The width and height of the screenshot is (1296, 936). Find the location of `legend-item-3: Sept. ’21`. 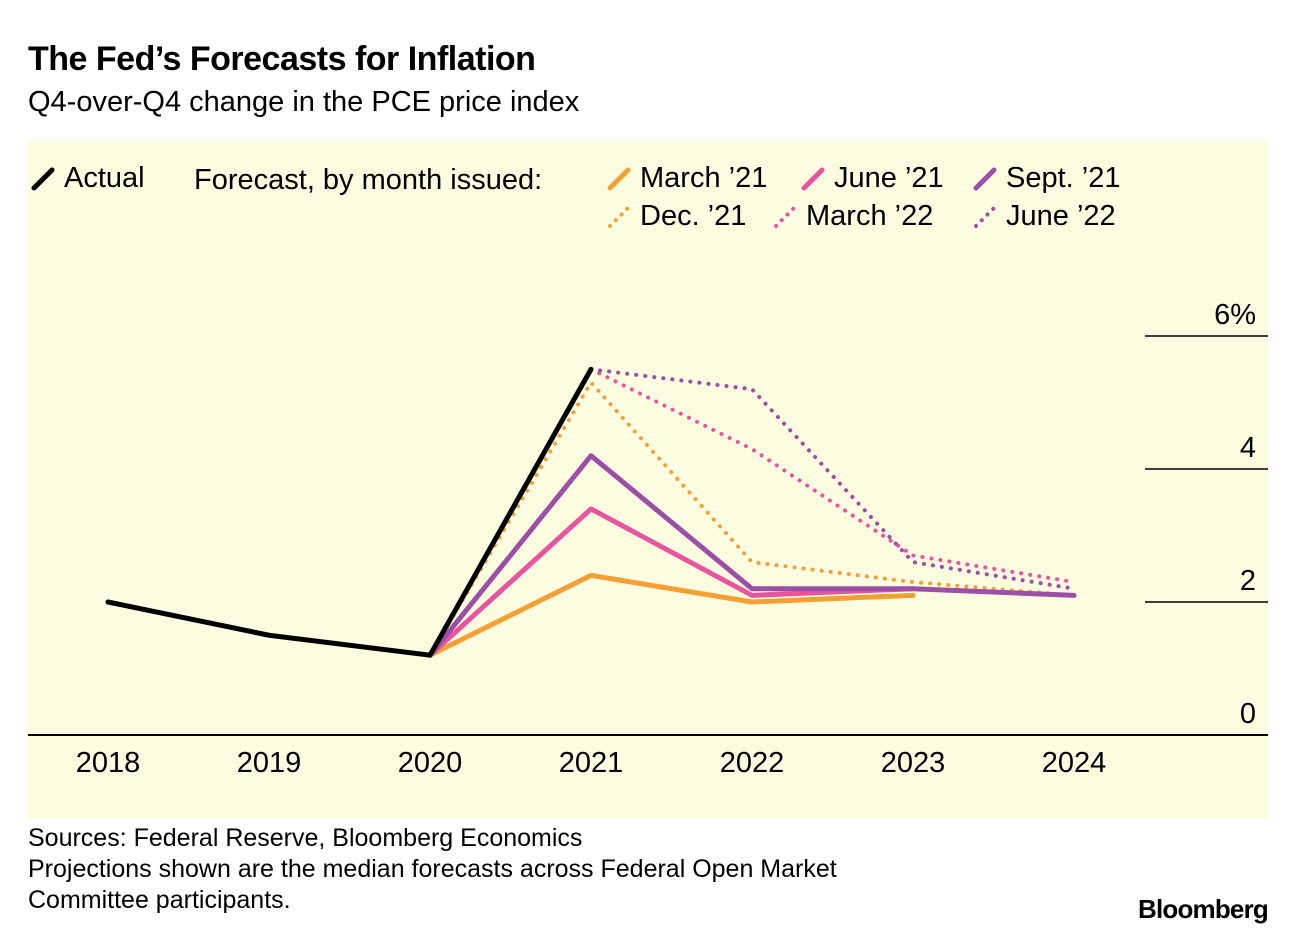

legend-item-3: Sept. ’21 is located at coordinates (1046, 178).